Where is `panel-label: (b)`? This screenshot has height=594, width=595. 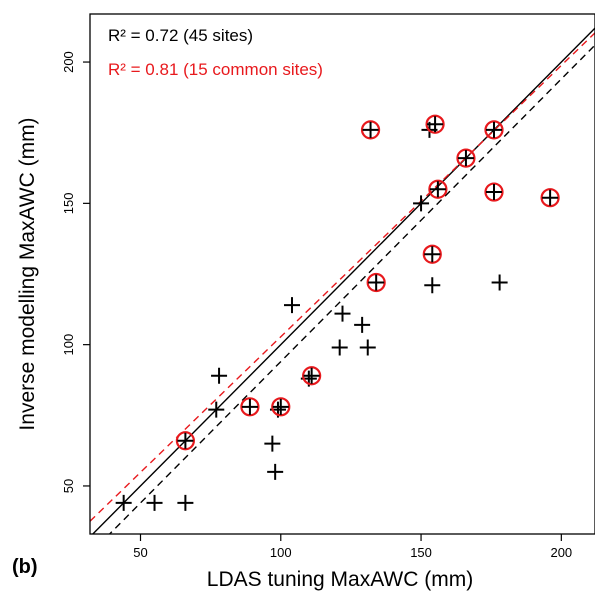
panel-label: (b) is located at coordinates (25, 567).